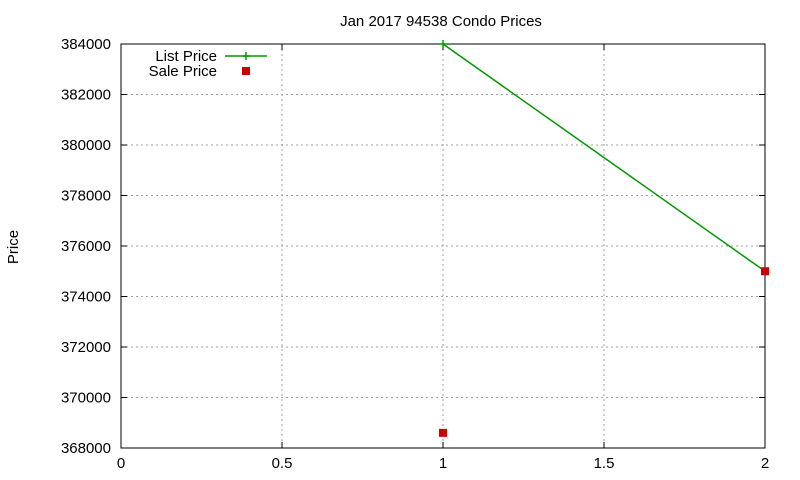 The height and width of the screenshot is (480, 800). I want to click on y-tick-label: 378000, so click(86, 196).